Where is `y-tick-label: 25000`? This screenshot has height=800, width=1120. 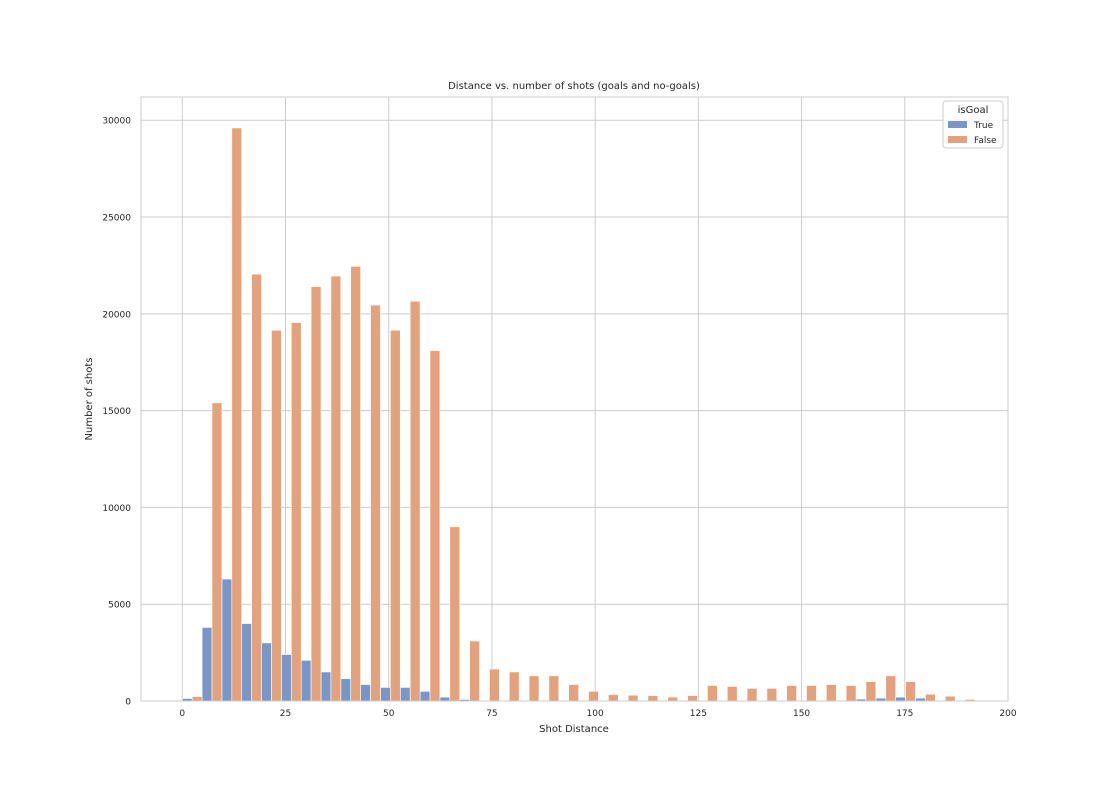
y-tick-label: 25000 is located at coordinates (116, 219).